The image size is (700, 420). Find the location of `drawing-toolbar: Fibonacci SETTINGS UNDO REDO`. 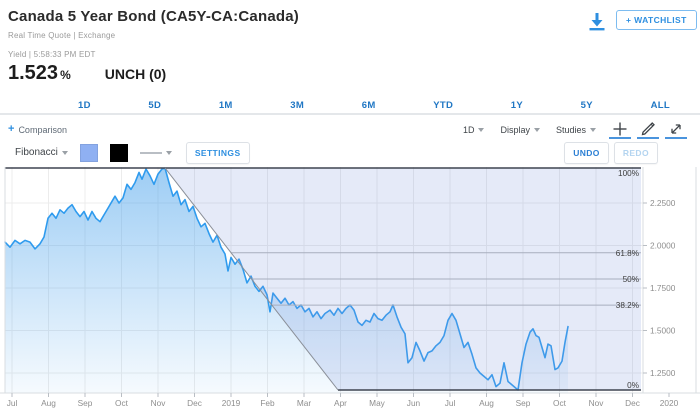

drawing-toolbar: Fibonacci SETTINGS UNDO REDO is located at coordinates (350, 152).